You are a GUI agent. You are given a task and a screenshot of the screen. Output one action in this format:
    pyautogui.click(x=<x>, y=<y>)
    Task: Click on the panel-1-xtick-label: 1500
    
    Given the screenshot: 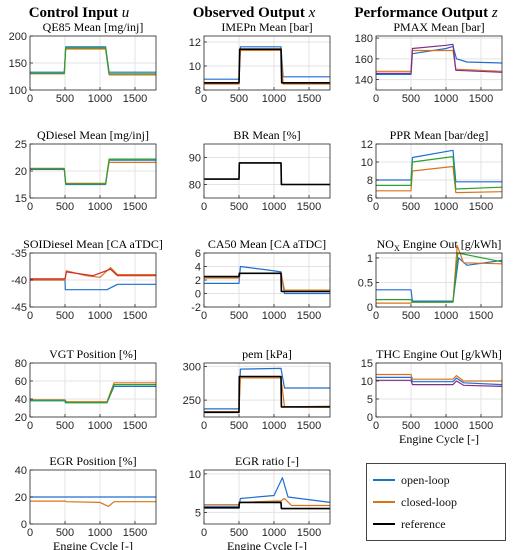 What is the action you would take?
    pyautogui.click(x=309, y=99)
    